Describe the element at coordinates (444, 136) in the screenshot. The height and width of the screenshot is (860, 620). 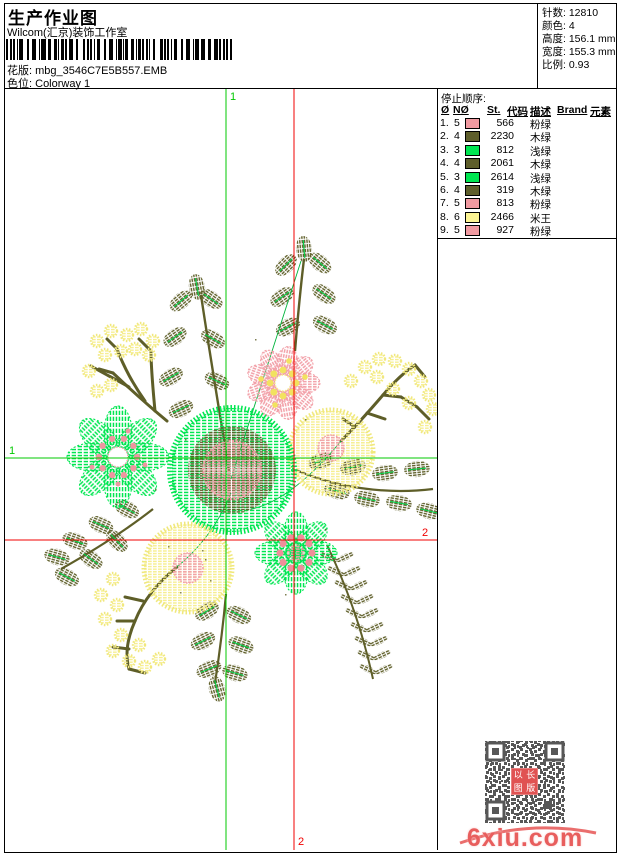
I see `row-index: 2.` at that location.